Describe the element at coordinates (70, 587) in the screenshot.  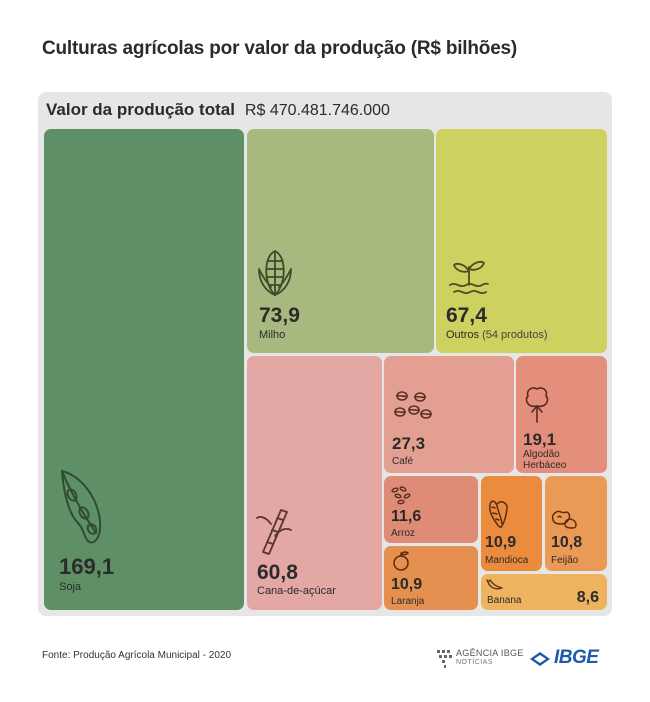
I see `label-soja: Soja` at that location.